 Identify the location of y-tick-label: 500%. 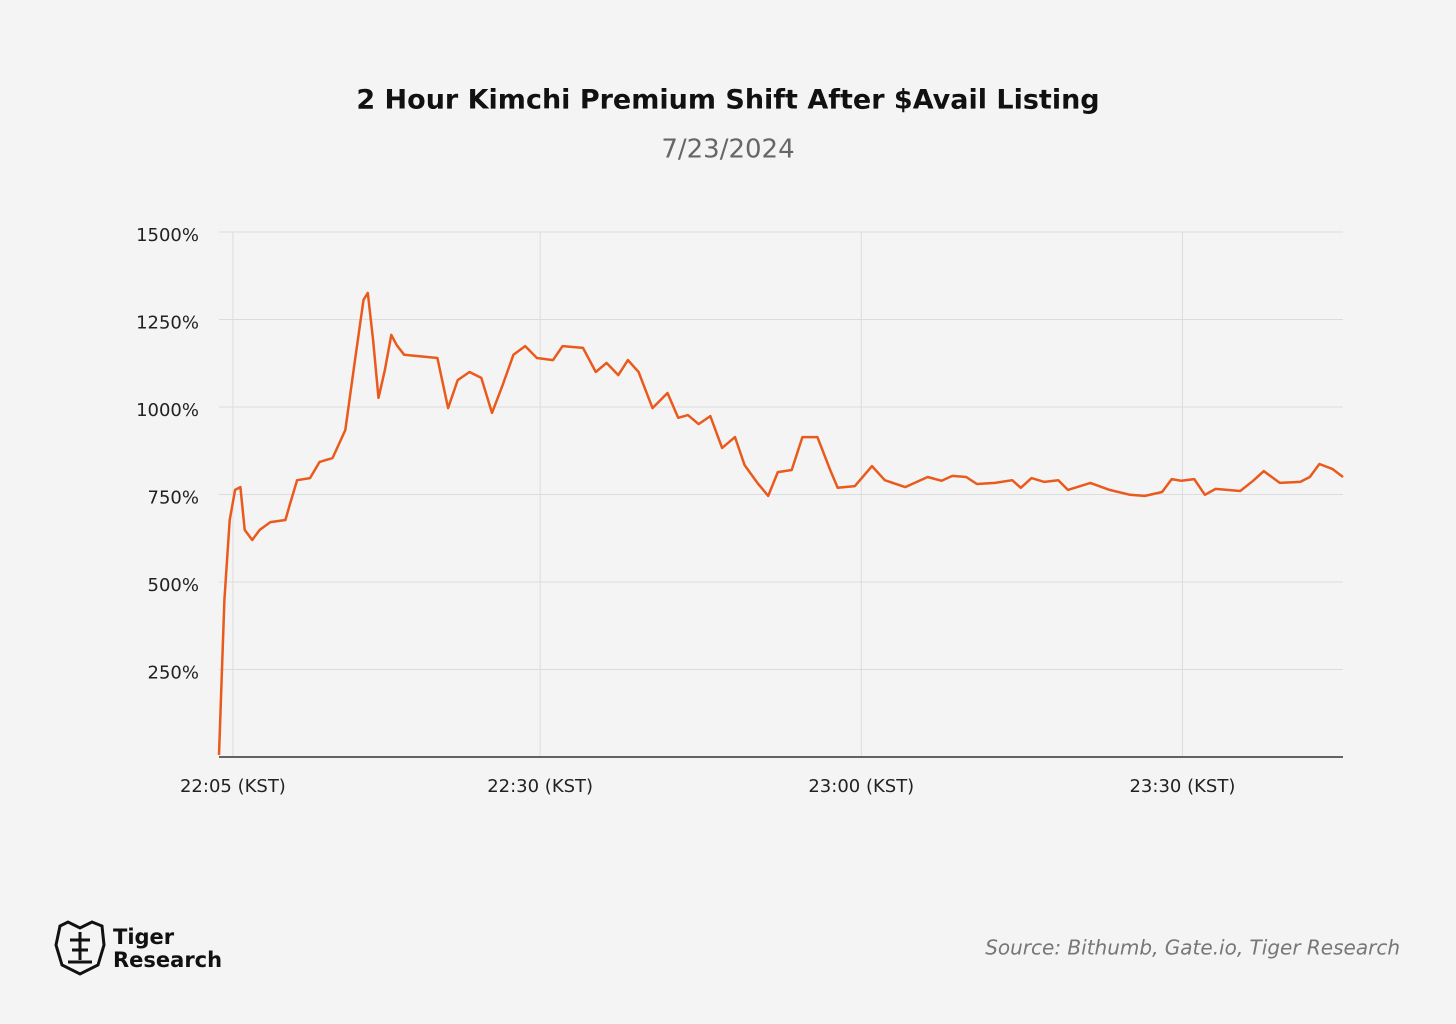
(173, 585).